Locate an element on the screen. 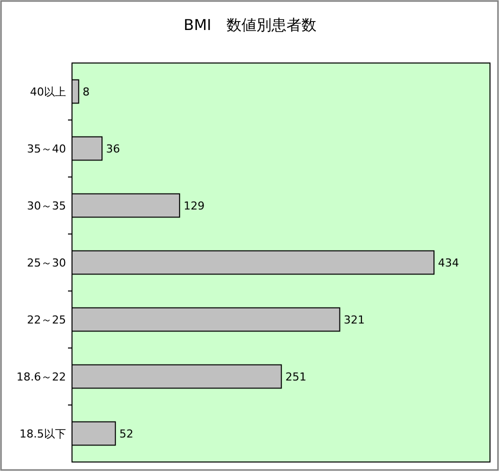 This screenshot has height=472, width=500. chart-title: BMI 数値別患者数 is located at coordinates (250, 25).